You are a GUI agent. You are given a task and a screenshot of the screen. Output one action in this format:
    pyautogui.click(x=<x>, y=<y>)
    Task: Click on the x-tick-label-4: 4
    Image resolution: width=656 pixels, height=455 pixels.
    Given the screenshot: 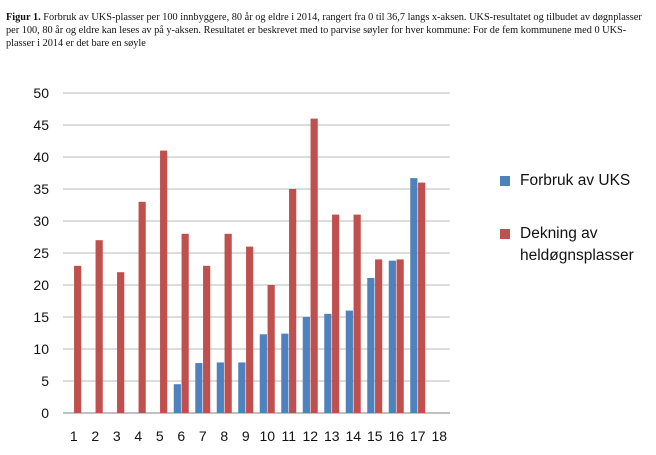 What is the action you would take?
    pyautogui.click(x=138, y=436)
    